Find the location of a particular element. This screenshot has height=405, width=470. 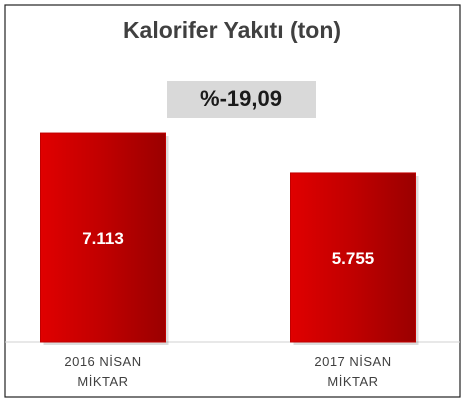

annotation: %-19,09 is located at coordinates (241, 98).